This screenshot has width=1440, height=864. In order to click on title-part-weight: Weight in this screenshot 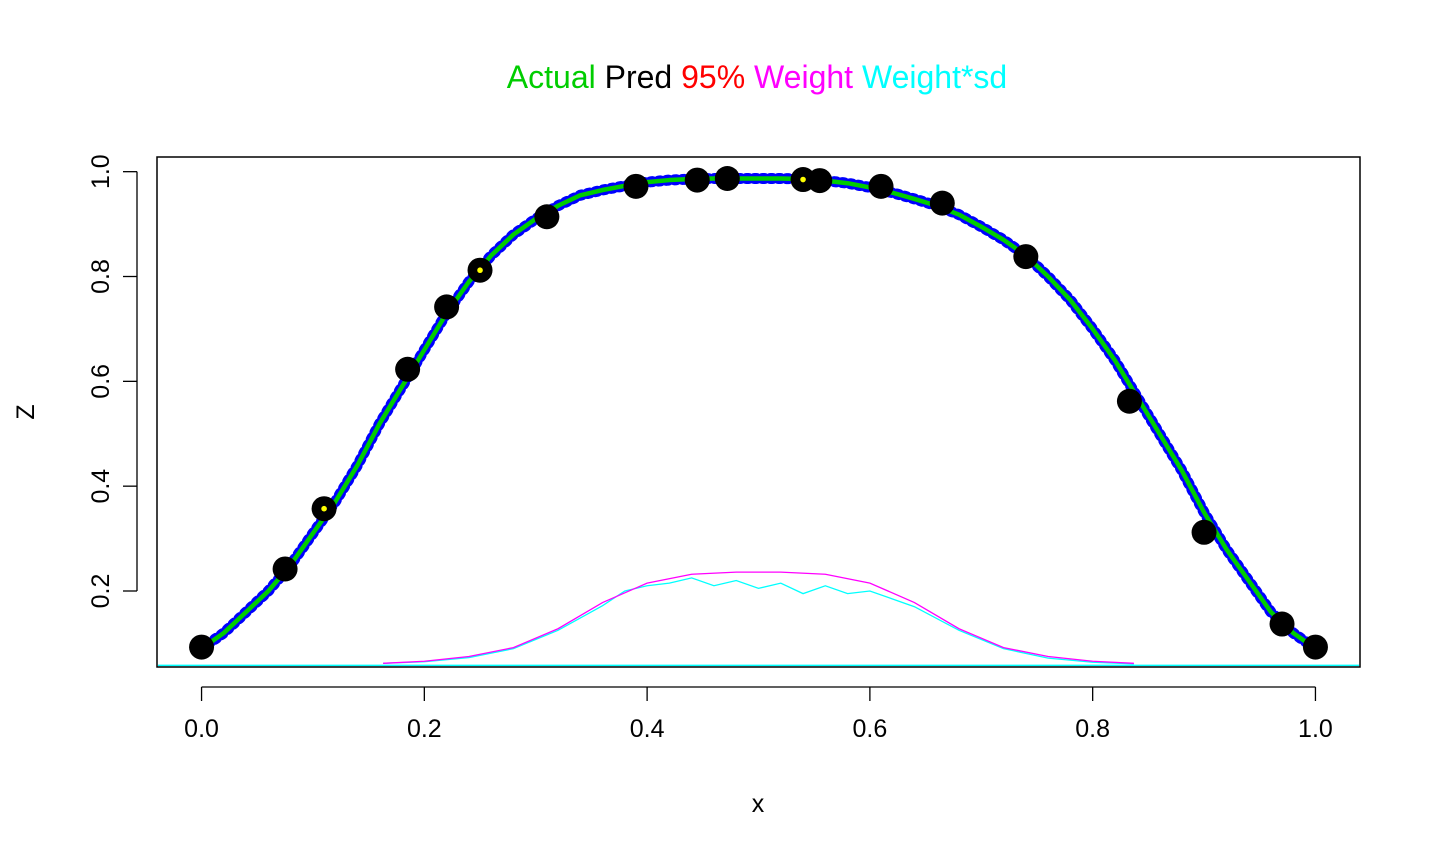, I will do `click(799, 77)`.